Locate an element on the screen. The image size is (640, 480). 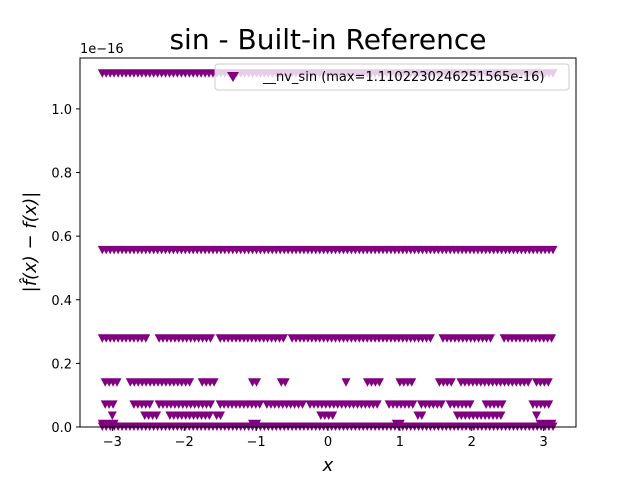
x-tick-label: −2 is located at coordinates (184, 442).